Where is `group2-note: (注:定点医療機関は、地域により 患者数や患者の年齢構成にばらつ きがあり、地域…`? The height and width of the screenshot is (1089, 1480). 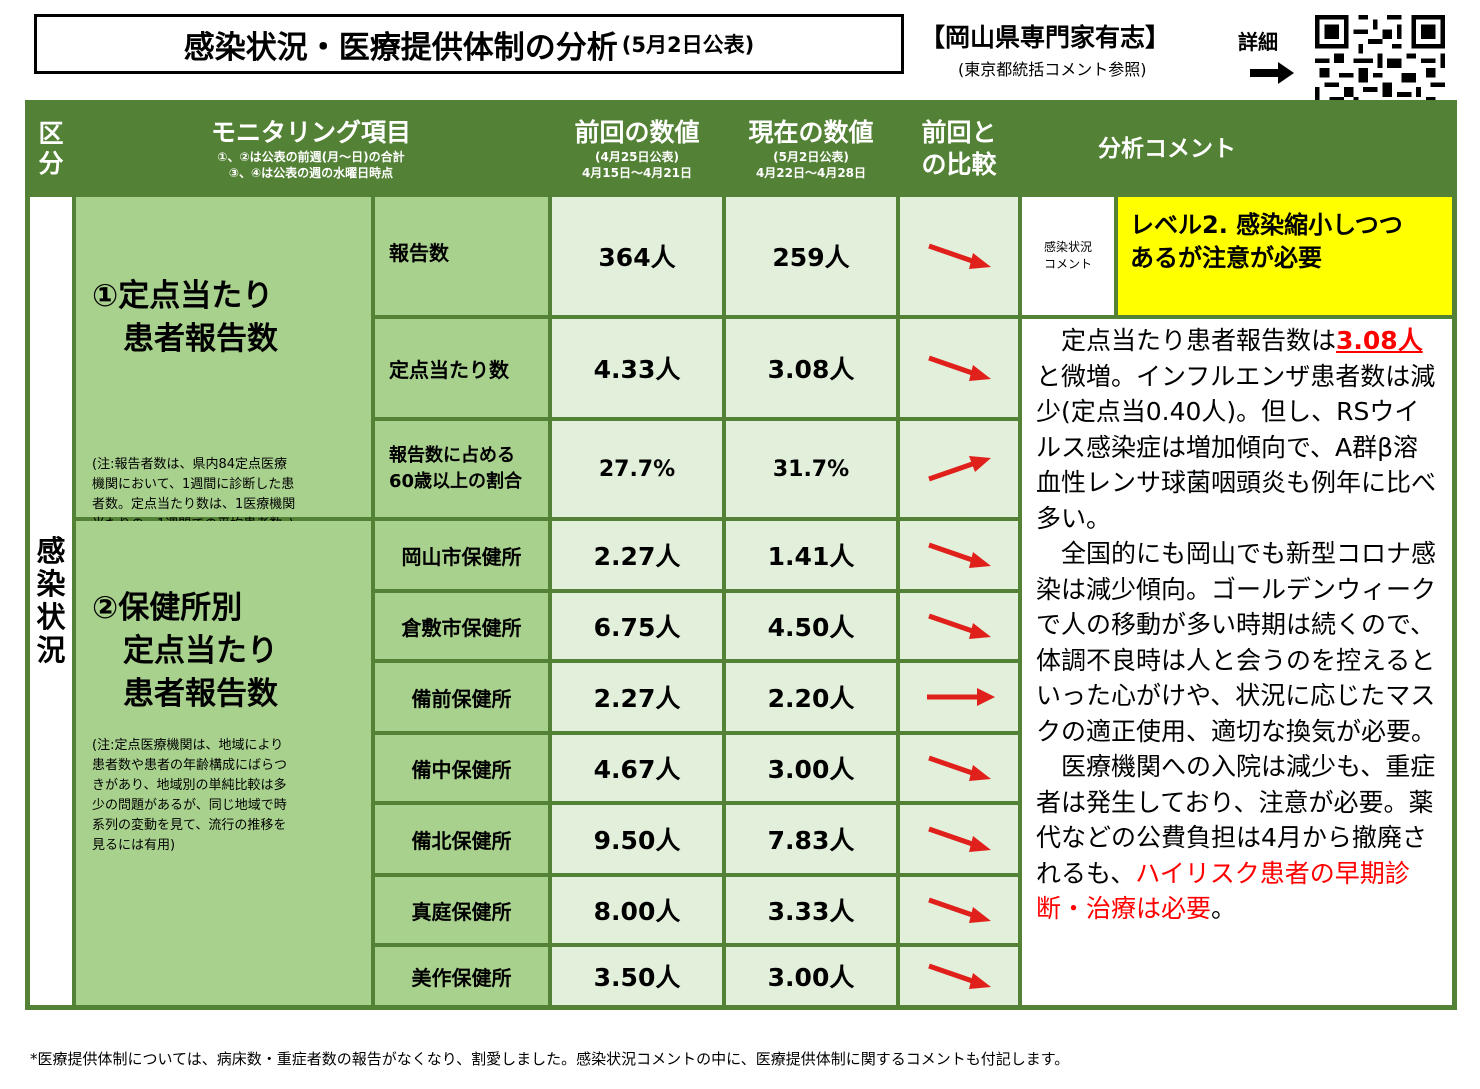 group2-note: (注:定点医療機関は、地域により 患者数や患者の年齢構成にばらつ きがあり、地域… is located at coordinates (190, 795).